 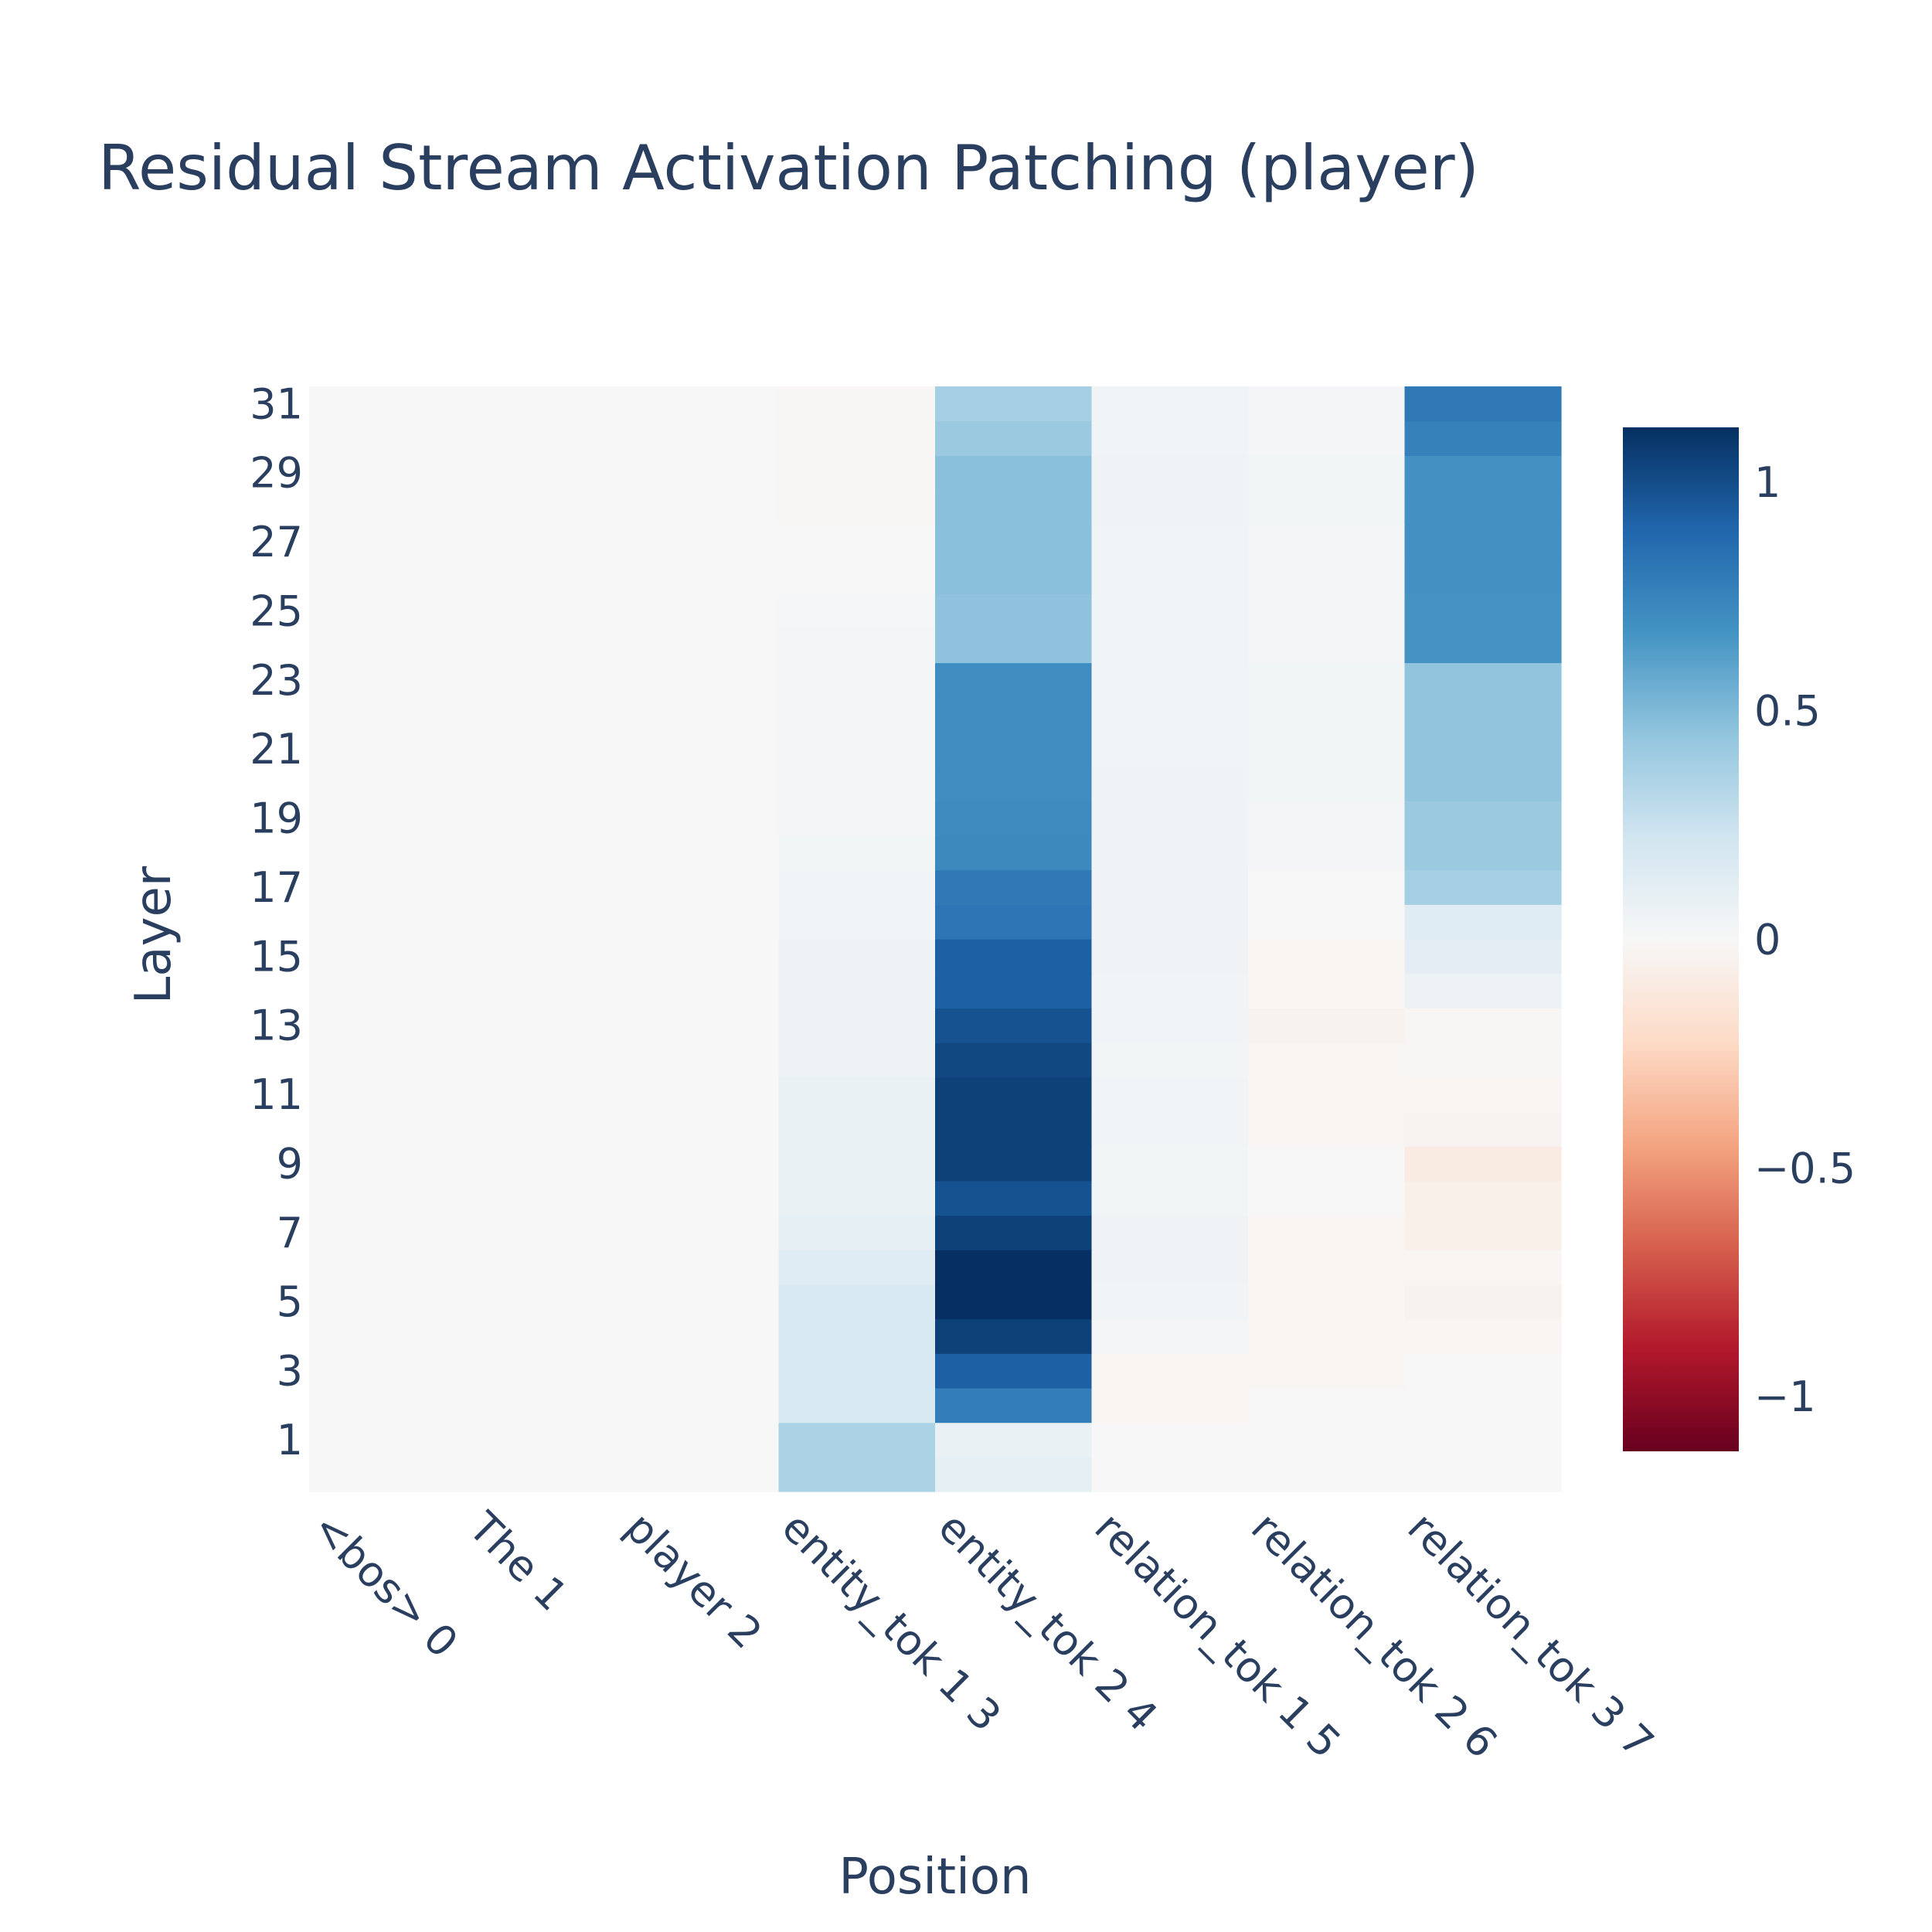 What do you see at coordinates (290, 1301) in the screenshot?
I see `y-tick-label: 5` at bounding box center [290, 1301].